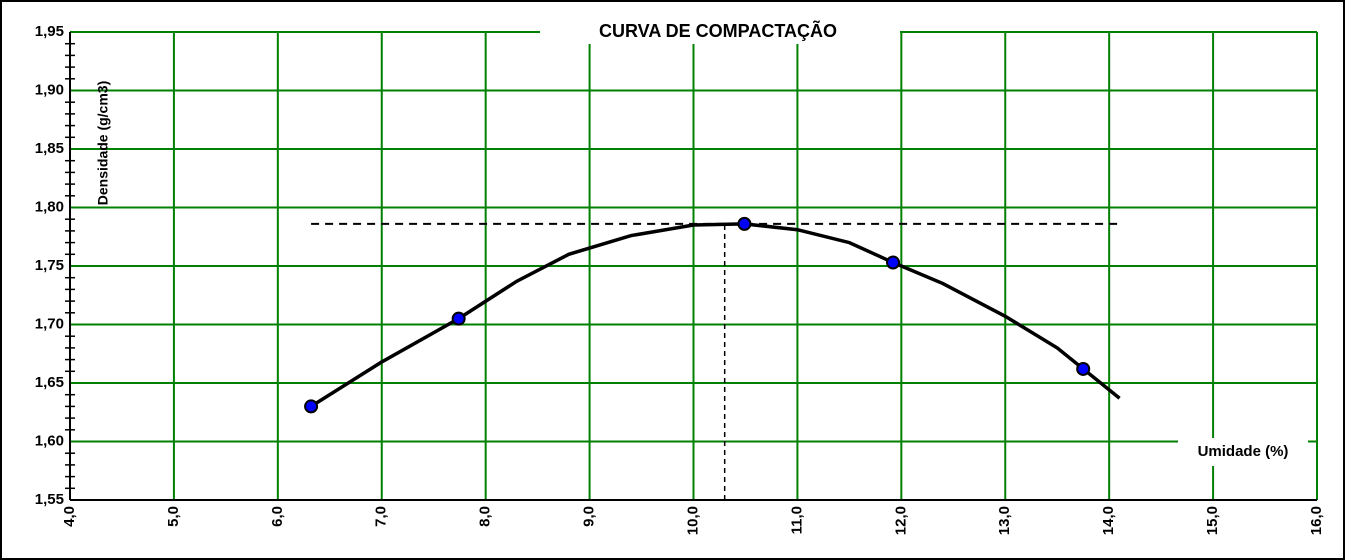 Image resolution: width=1345 pixels, height=560 pixels. Describe the element at coordinates (49, 440) in the screenshot. I see `y-tick-label: 1,60` at that location.